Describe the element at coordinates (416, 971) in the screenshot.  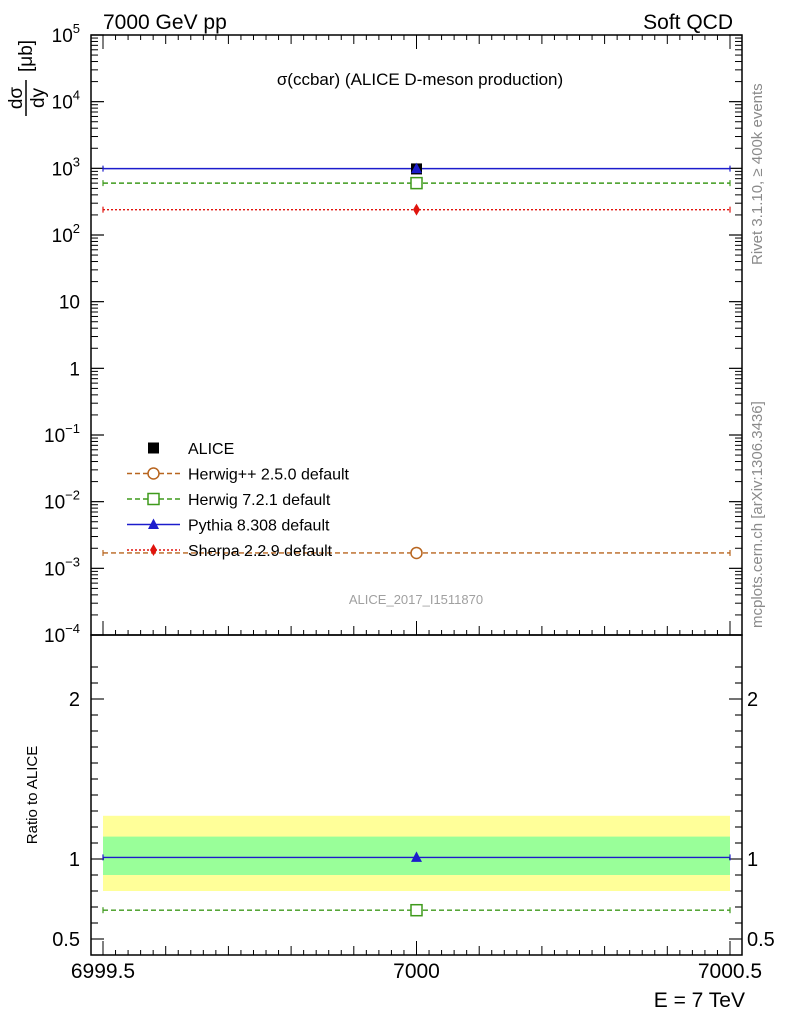
I see `xtick-label: 7000` at that location.